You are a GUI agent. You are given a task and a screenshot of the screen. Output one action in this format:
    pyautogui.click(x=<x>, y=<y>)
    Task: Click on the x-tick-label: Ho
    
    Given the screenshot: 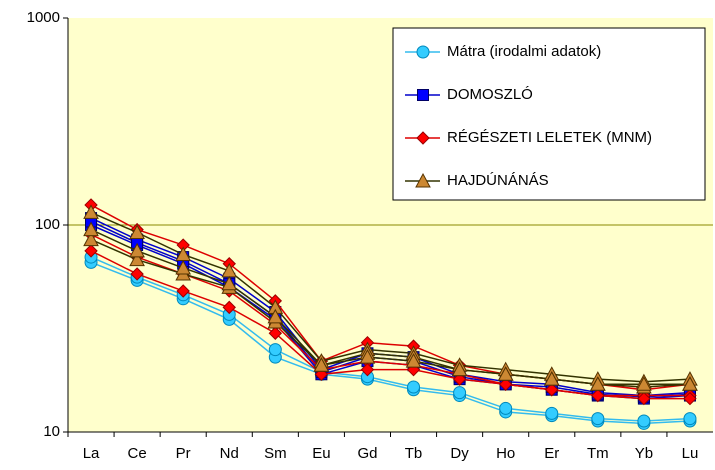 What is the action you would take?
    pyautogui.click(x=505, y=453)
    